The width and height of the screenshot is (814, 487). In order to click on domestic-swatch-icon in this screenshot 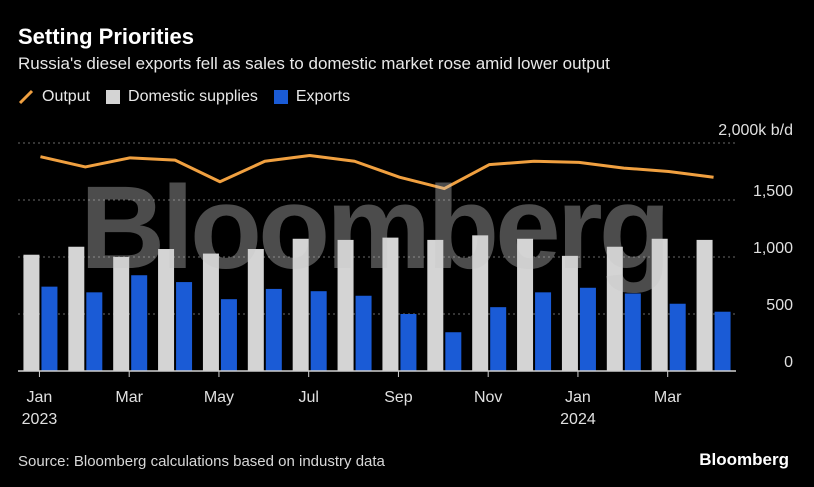, I will do `click(113, 97)`.